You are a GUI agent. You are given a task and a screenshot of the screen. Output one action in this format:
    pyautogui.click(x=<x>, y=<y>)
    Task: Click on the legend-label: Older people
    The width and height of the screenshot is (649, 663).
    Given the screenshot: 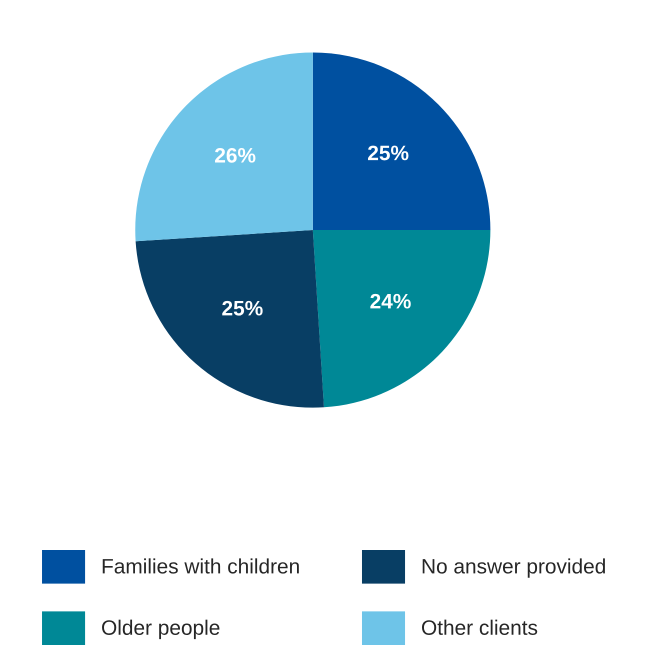 What is the action you would take?
    pyautogui.click(x=161, y=630)
    